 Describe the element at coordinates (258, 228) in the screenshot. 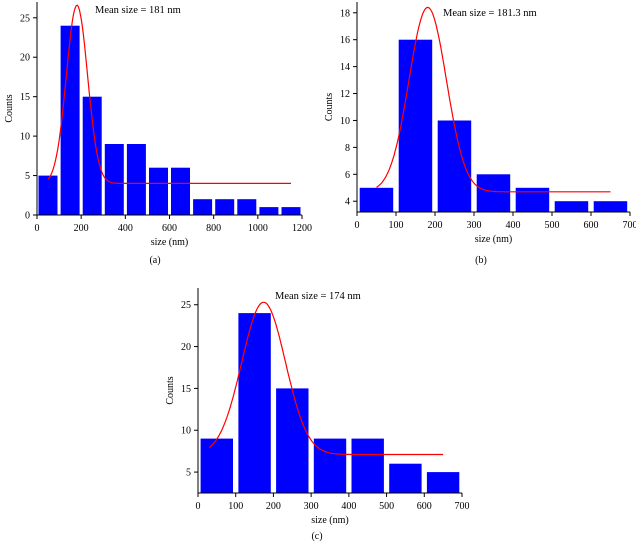

I see `x-tick-label: 1000` at that location.